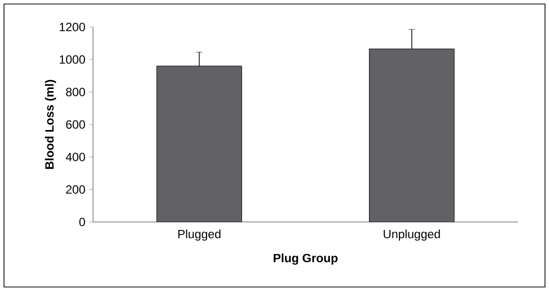 The image size is (549, 291). I want to click on y-axis-title: Blood Loss (ml), so click(50, 124).